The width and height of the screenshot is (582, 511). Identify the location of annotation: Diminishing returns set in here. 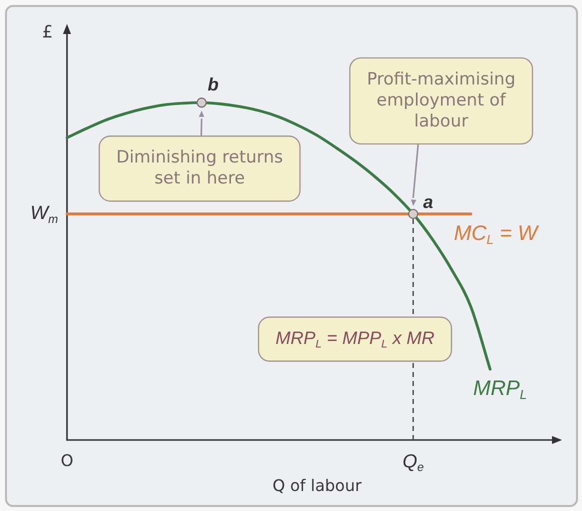
(200, 168).